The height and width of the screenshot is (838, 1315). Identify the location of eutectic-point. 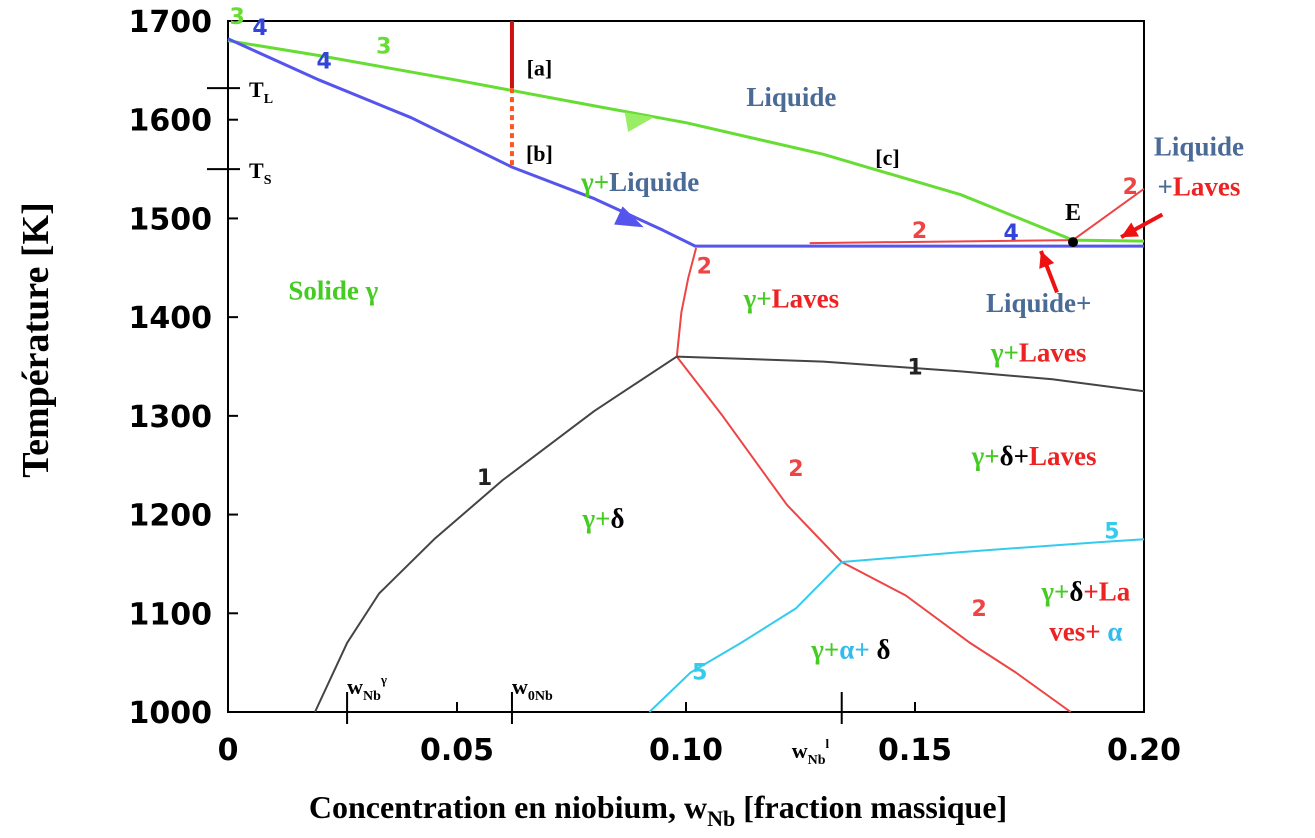
(1073, 242).